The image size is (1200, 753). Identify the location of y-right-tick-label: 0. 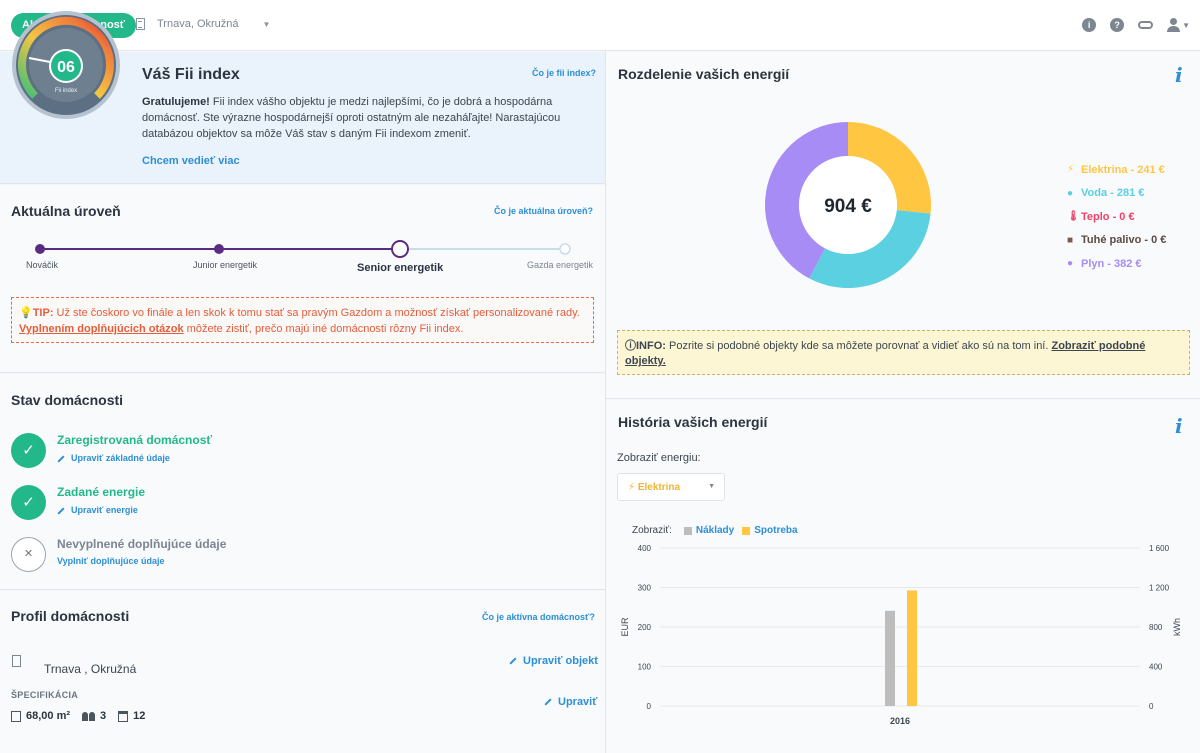
(1151, 706).